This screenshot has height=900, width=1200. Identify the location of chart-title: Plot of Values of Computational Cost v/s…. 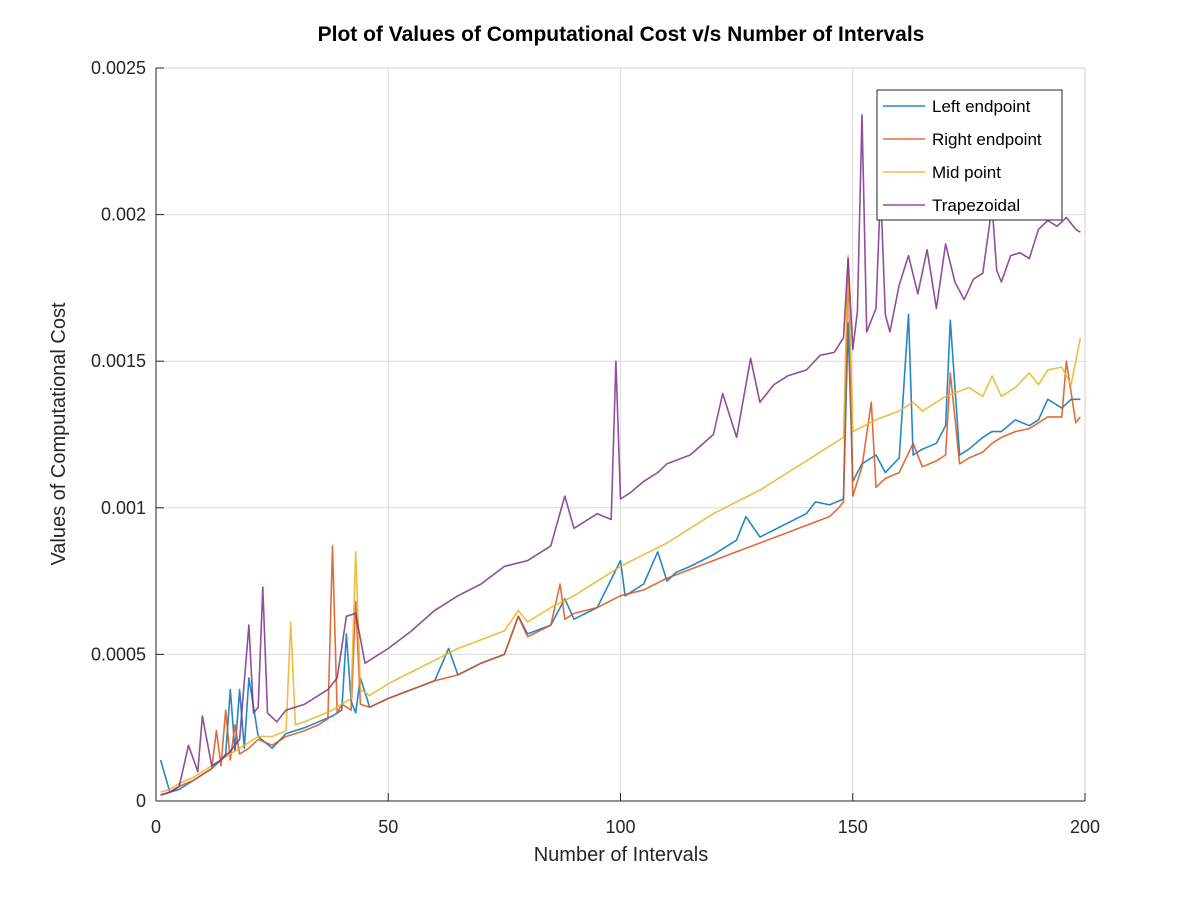
(621, 34).